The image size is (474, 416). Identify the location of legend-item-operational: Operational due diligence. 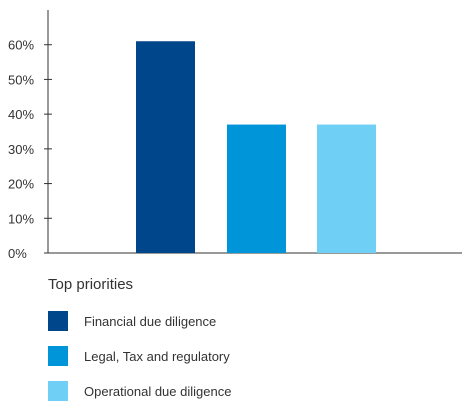
(139, 391).